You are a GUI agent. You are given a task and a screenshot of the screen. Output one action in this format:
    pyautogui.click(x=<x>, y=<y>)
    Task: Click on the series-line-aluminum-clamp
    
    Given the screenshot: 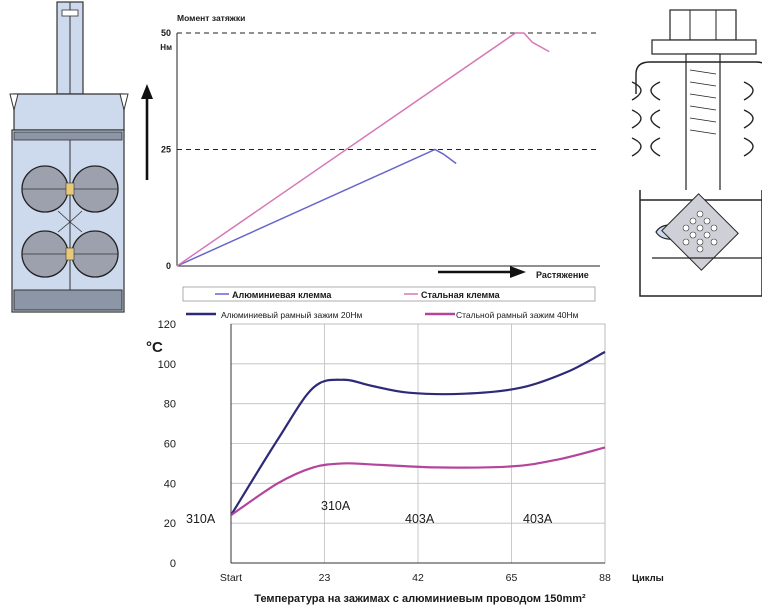 What is the action you would take?
    pyautogui.click(x=316, y=207)
    